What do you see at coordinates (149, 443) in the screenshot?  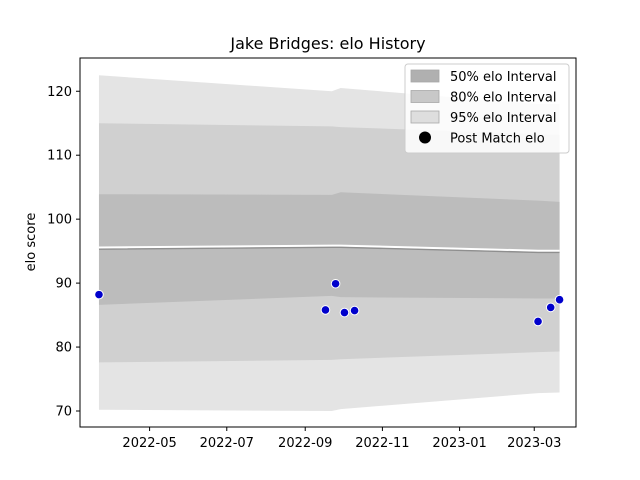 I see `x-tick-label: 2022-05` at bounding box center [149, 443].